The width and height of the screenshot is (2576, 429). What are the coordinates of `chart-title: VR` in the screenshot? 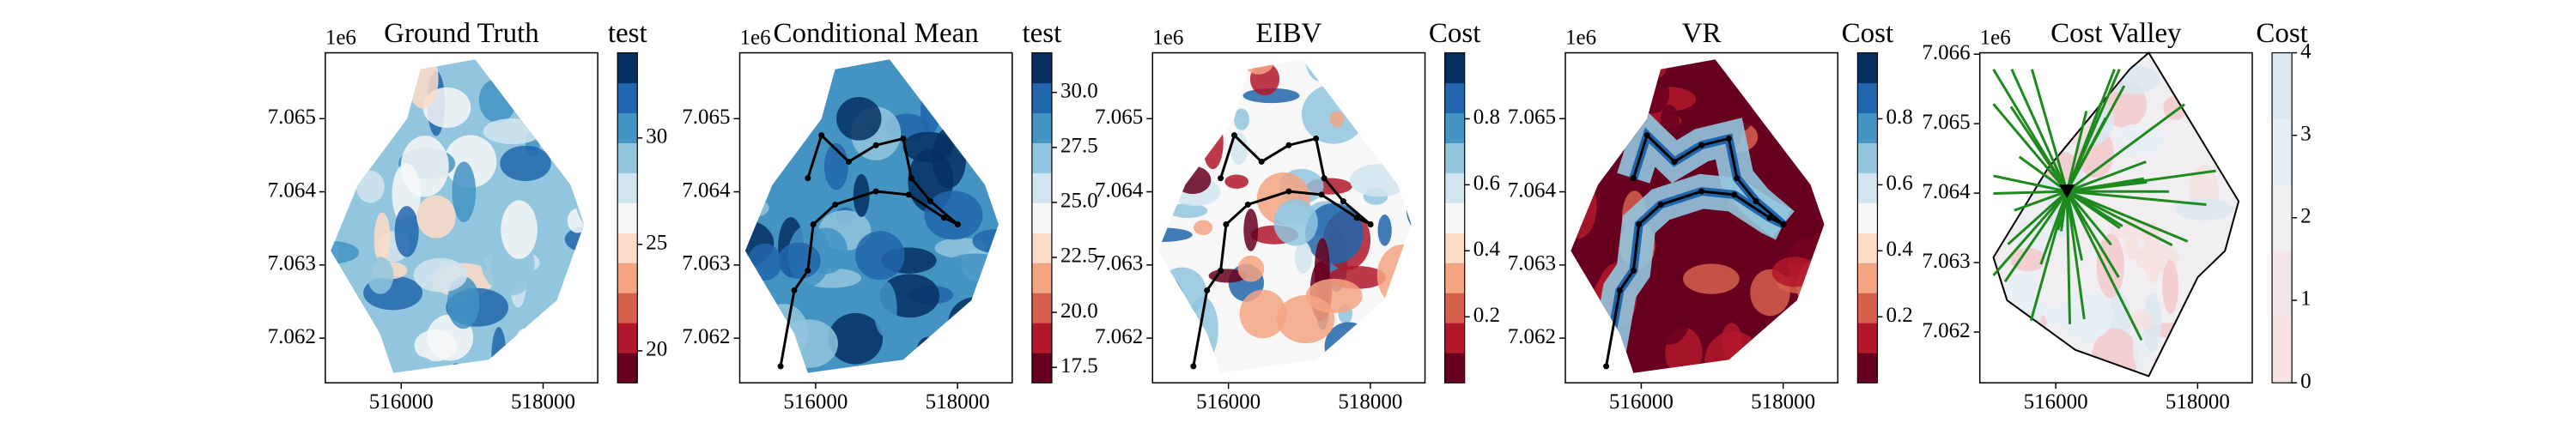 It's located at (1702, 33).